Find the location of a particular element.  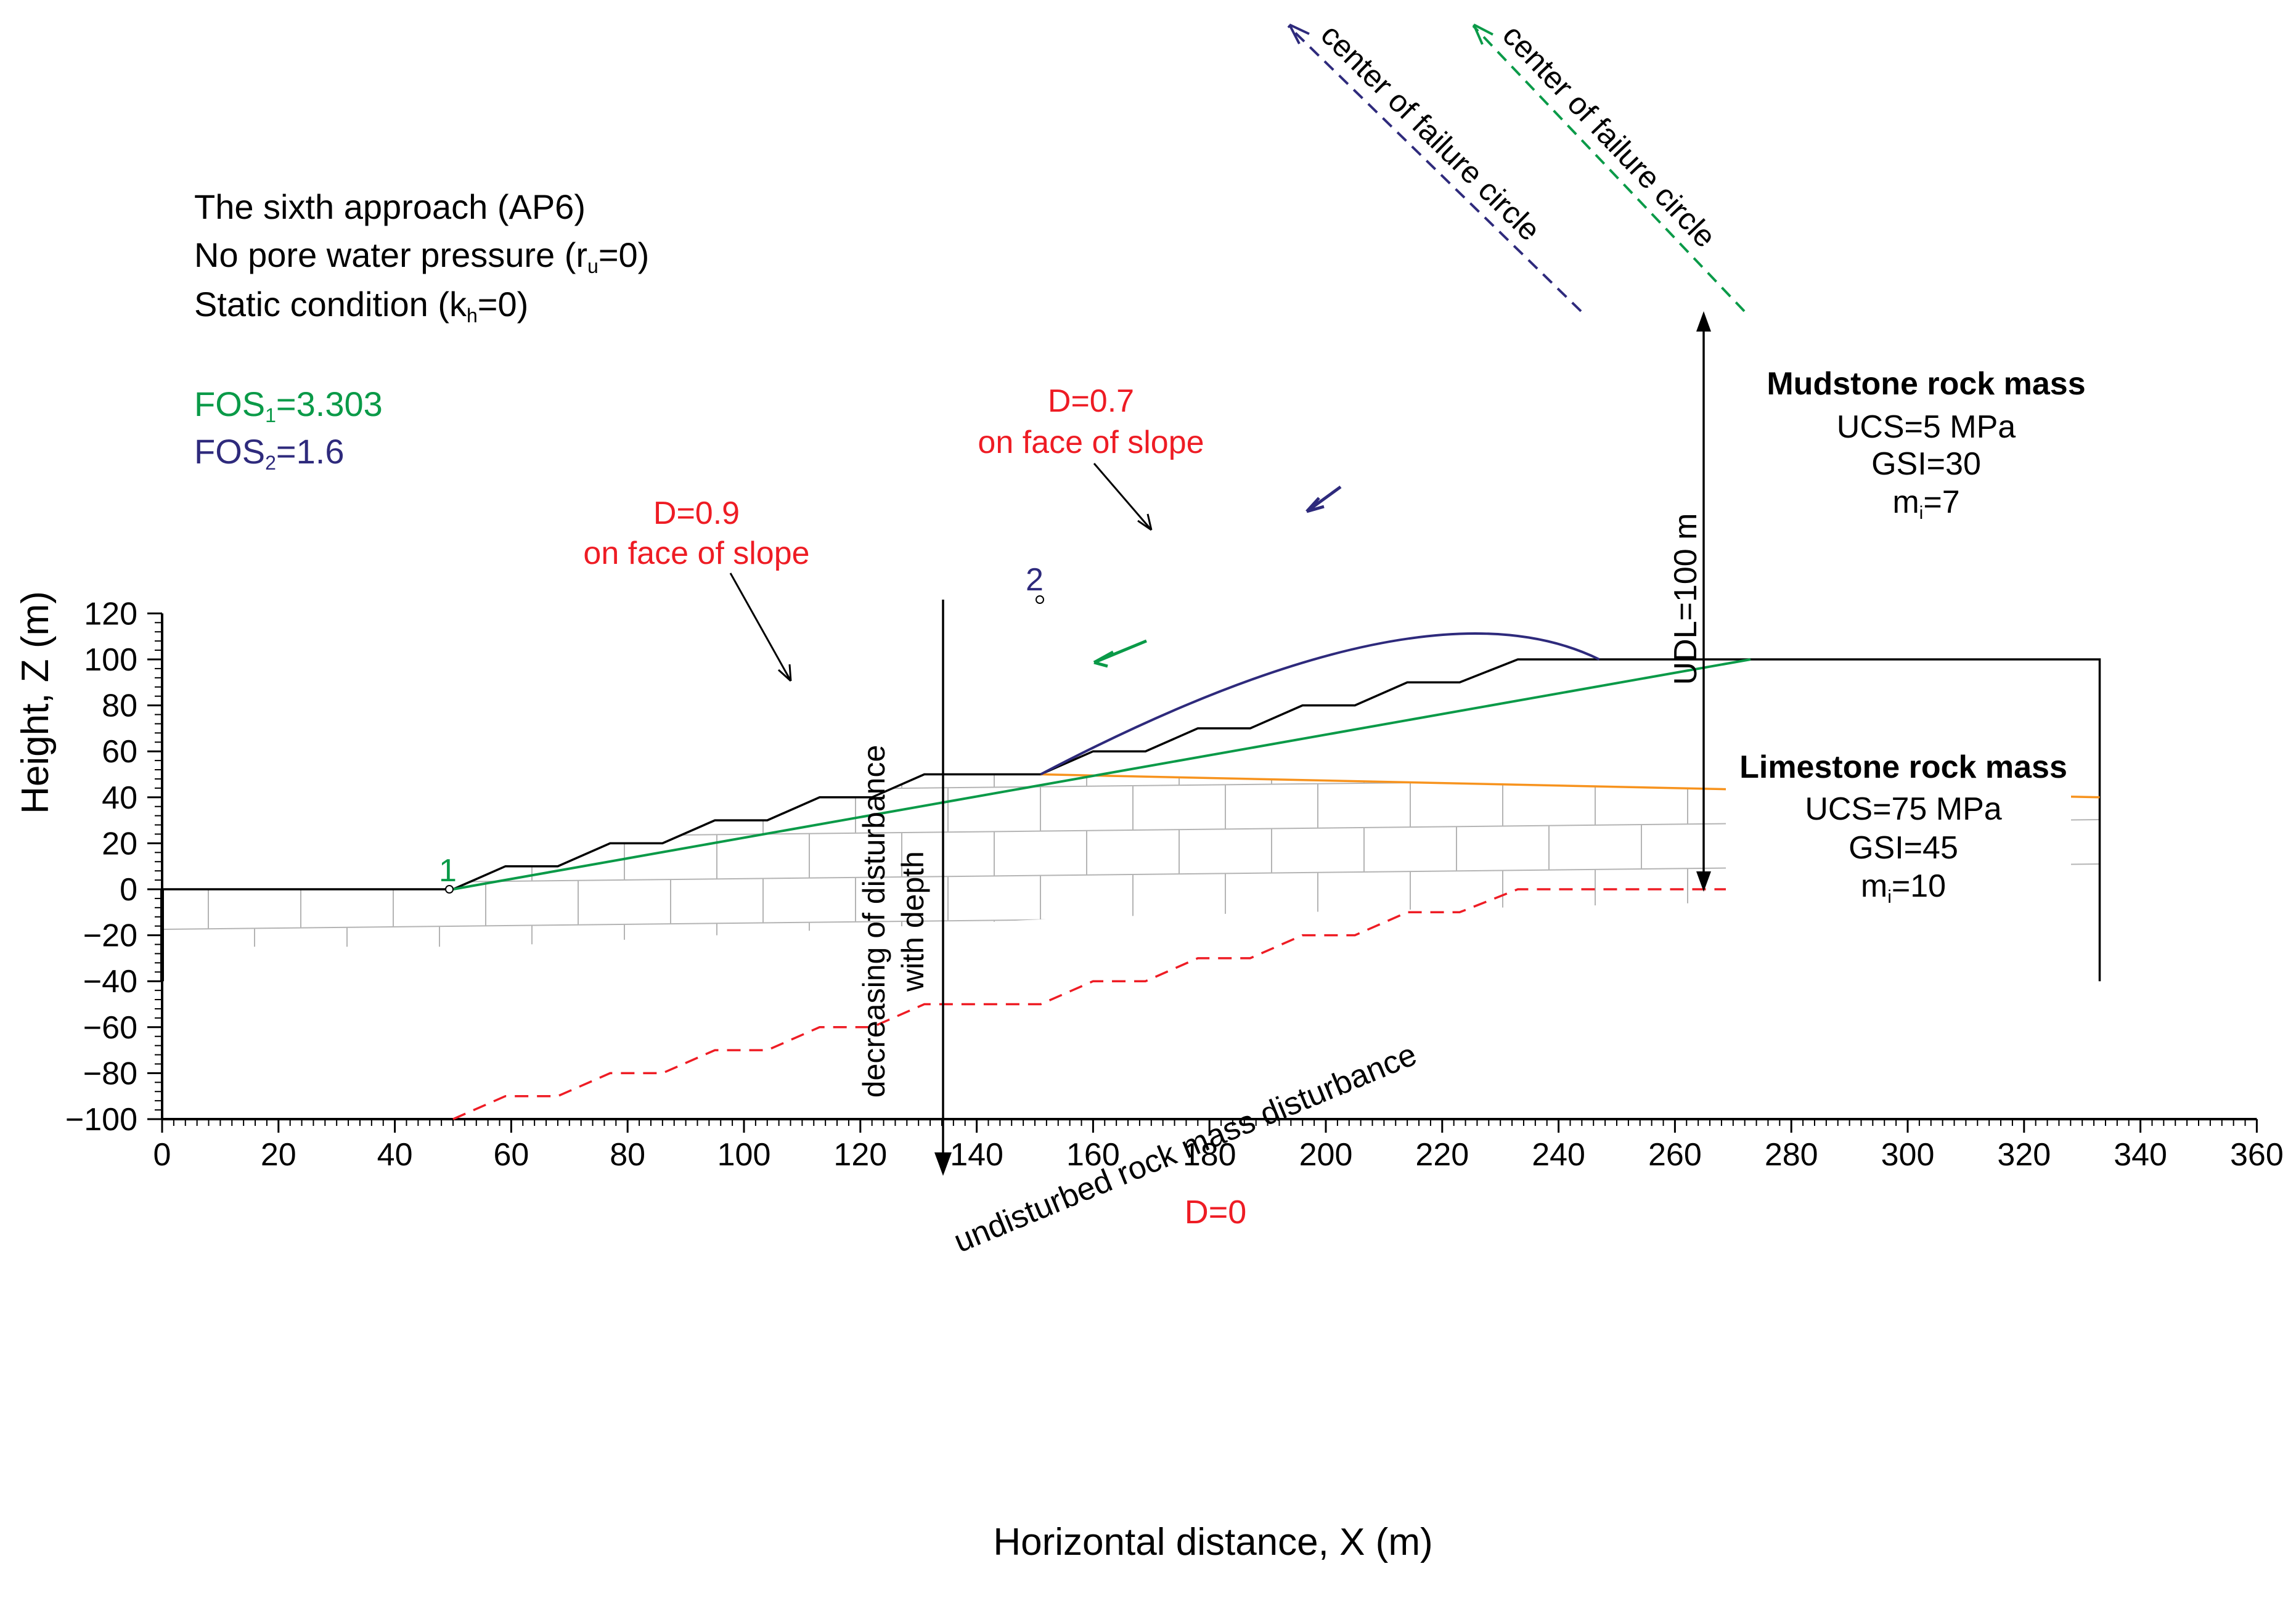

limestone-gsi: GSI=45 is located at coordinates (1904, 848).